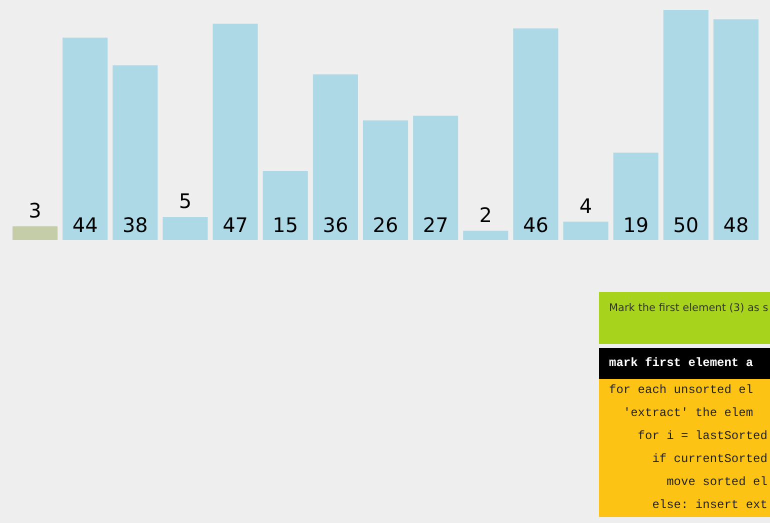 Image resolution: width=770 pixels, height=523 pixels. What do you see at coordinates (636, 225) in the screenshot?
I see `data-label: 19` at bounding box center [636, 225].